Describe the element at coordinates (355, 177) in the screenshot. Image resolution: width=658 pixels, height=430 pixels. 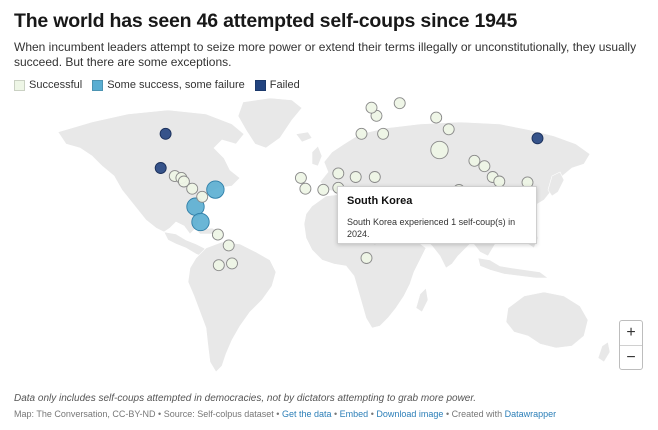
I see `marker-chad` at that location.